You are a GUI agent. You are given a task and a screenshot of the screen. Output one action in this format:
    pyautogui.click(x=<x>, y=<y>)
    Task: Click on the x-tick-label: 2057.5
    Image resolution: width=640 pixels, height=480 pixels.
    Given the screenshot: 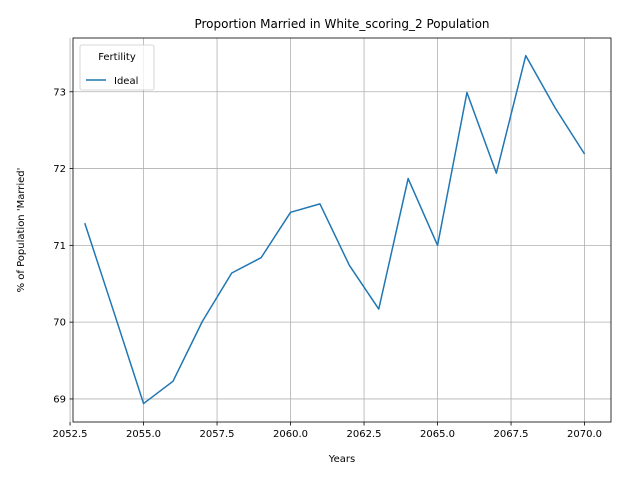 What is the action you would take?
    pyautogui.click(x=217, y=434)
    